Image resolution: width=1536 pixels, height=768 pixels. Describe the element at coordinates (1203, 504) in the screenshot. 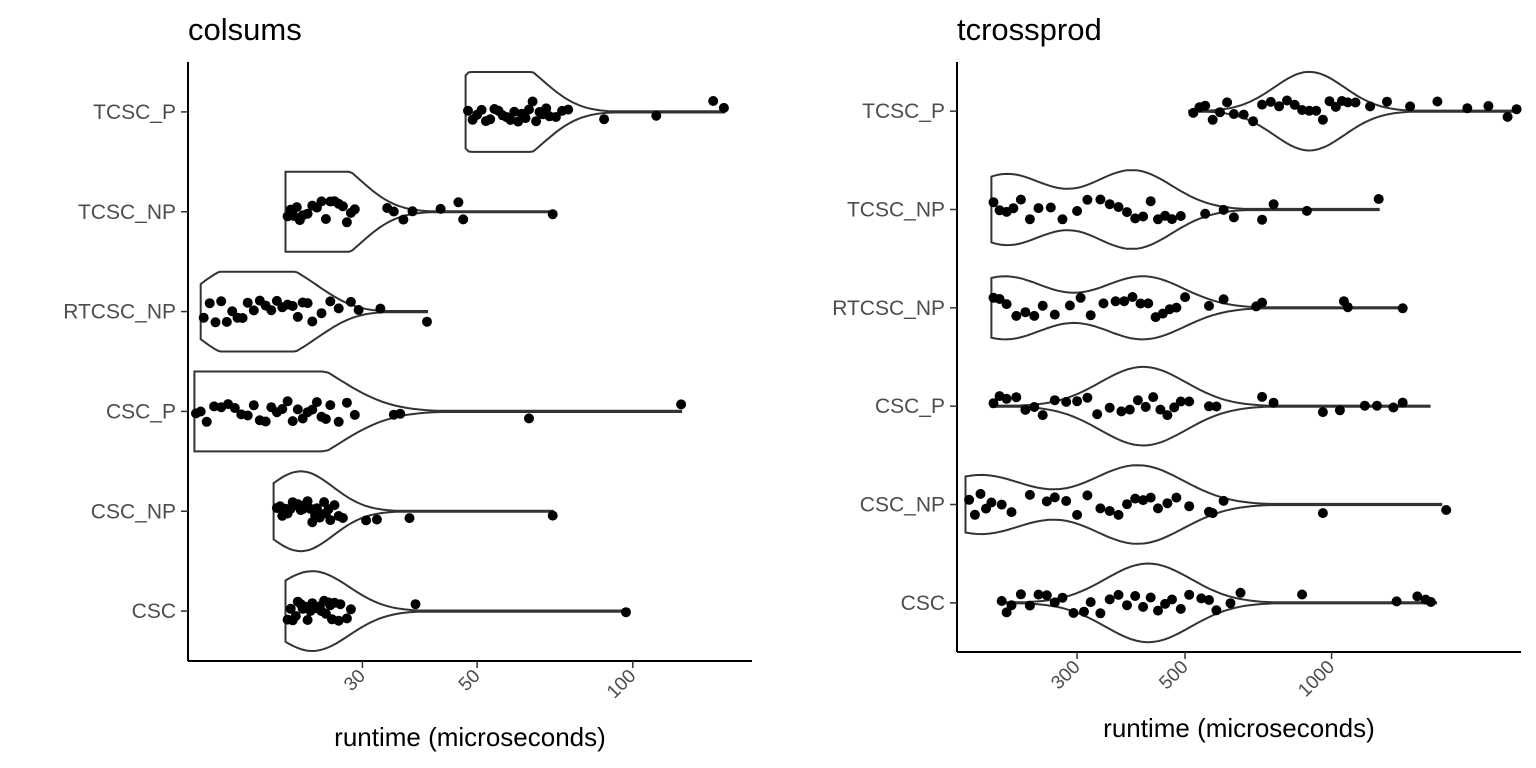

I see `violin-csc_np` at that location.